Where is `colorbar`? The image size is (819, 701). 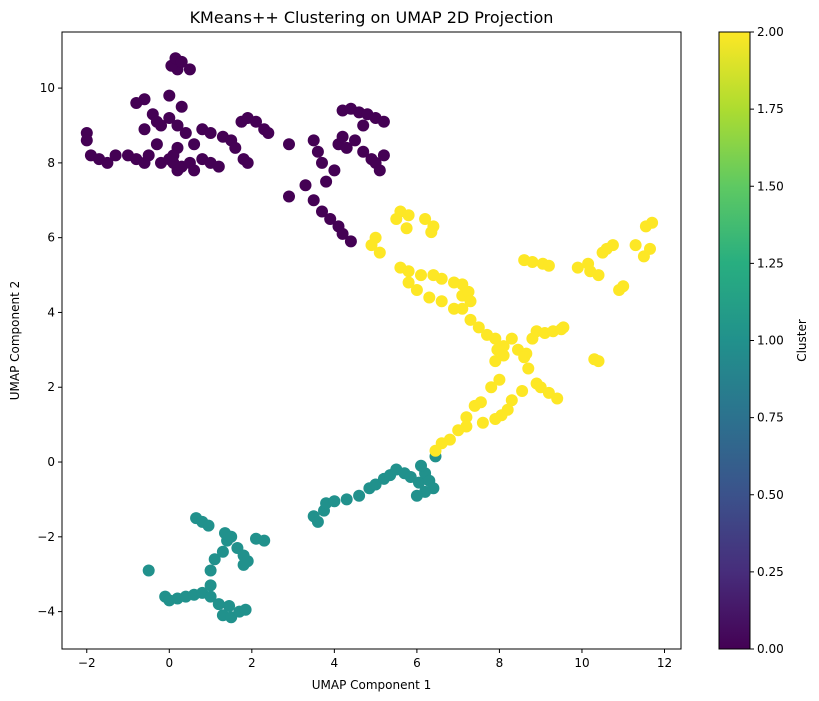 colorbar is located at coordinates (734, 340).